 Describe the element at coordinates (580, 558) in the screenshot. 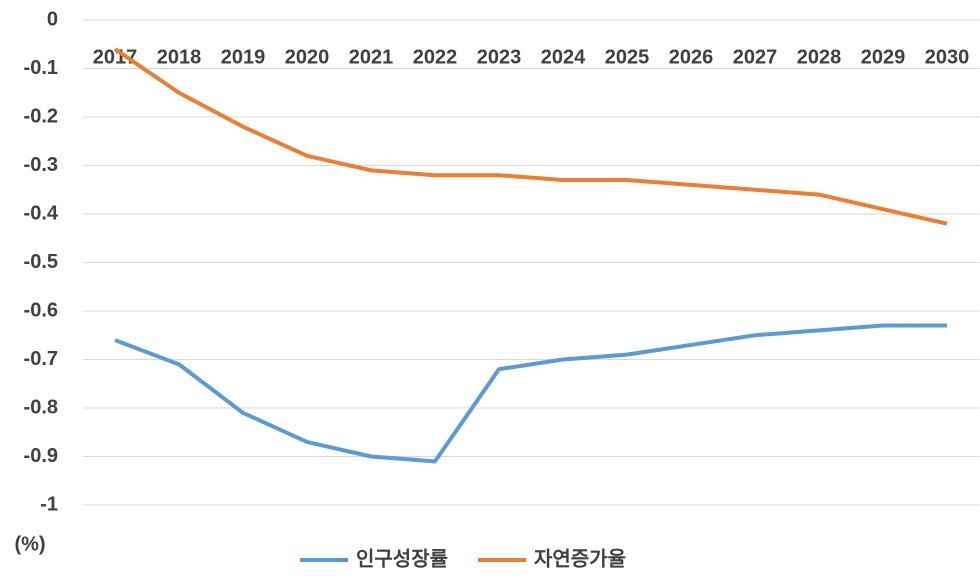

I see `legend-label: 자연증가율` at that location.